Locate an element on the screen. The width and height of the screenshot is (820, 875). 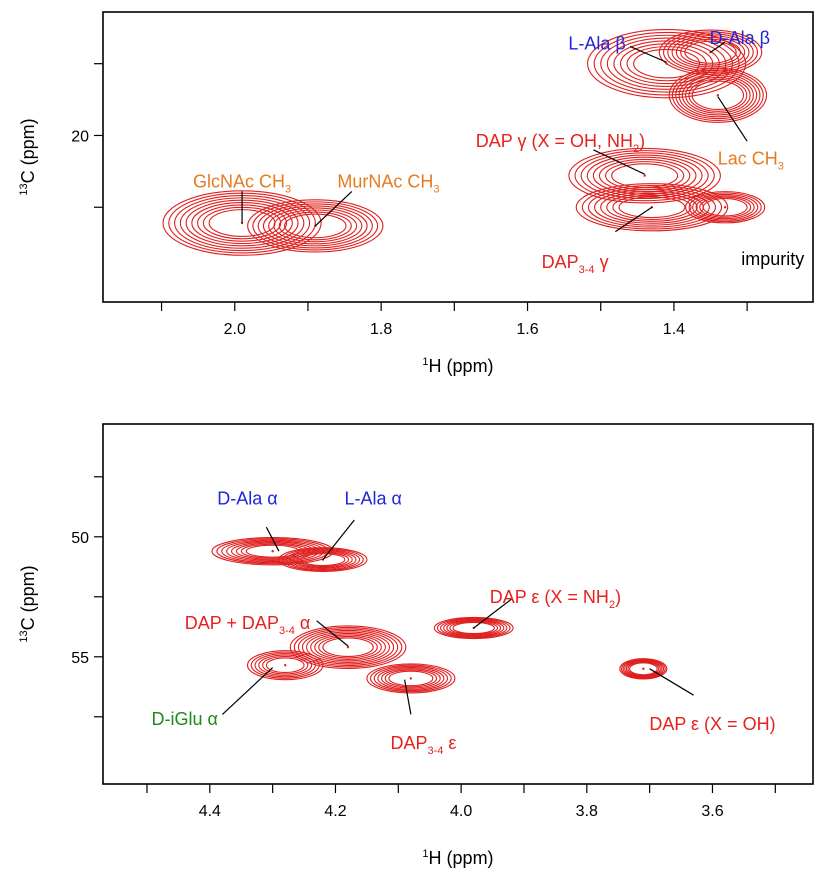
y-tick-label: 55 is located at coordinates (80, 658).